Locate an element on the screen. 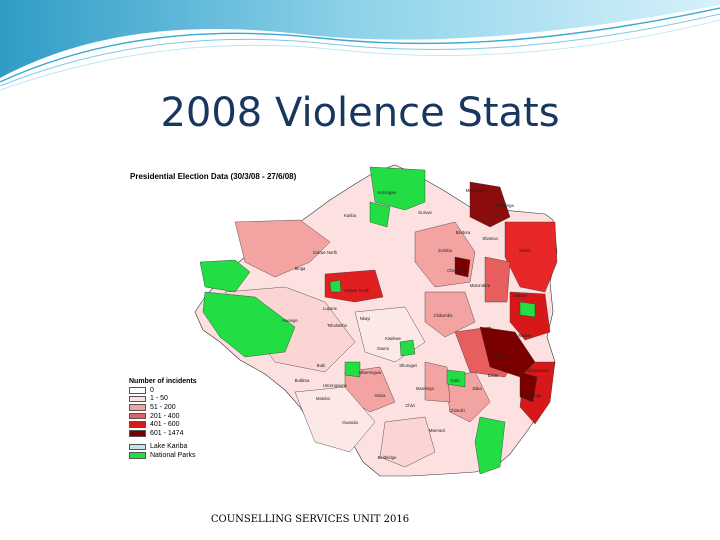 Image resolution: width=720 pixels, height=540 pixels. district-label: Lupane is located at coordinates (330, 308).